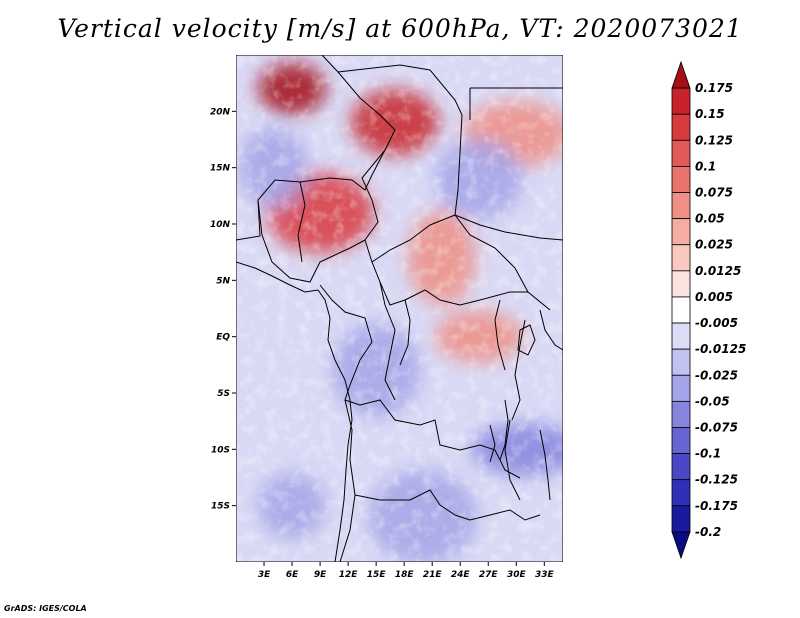  What do you see at coordinates (714, 88) in the screenshot?
I see `colorbar-label: 0.175` at bounding box center [714, 88].